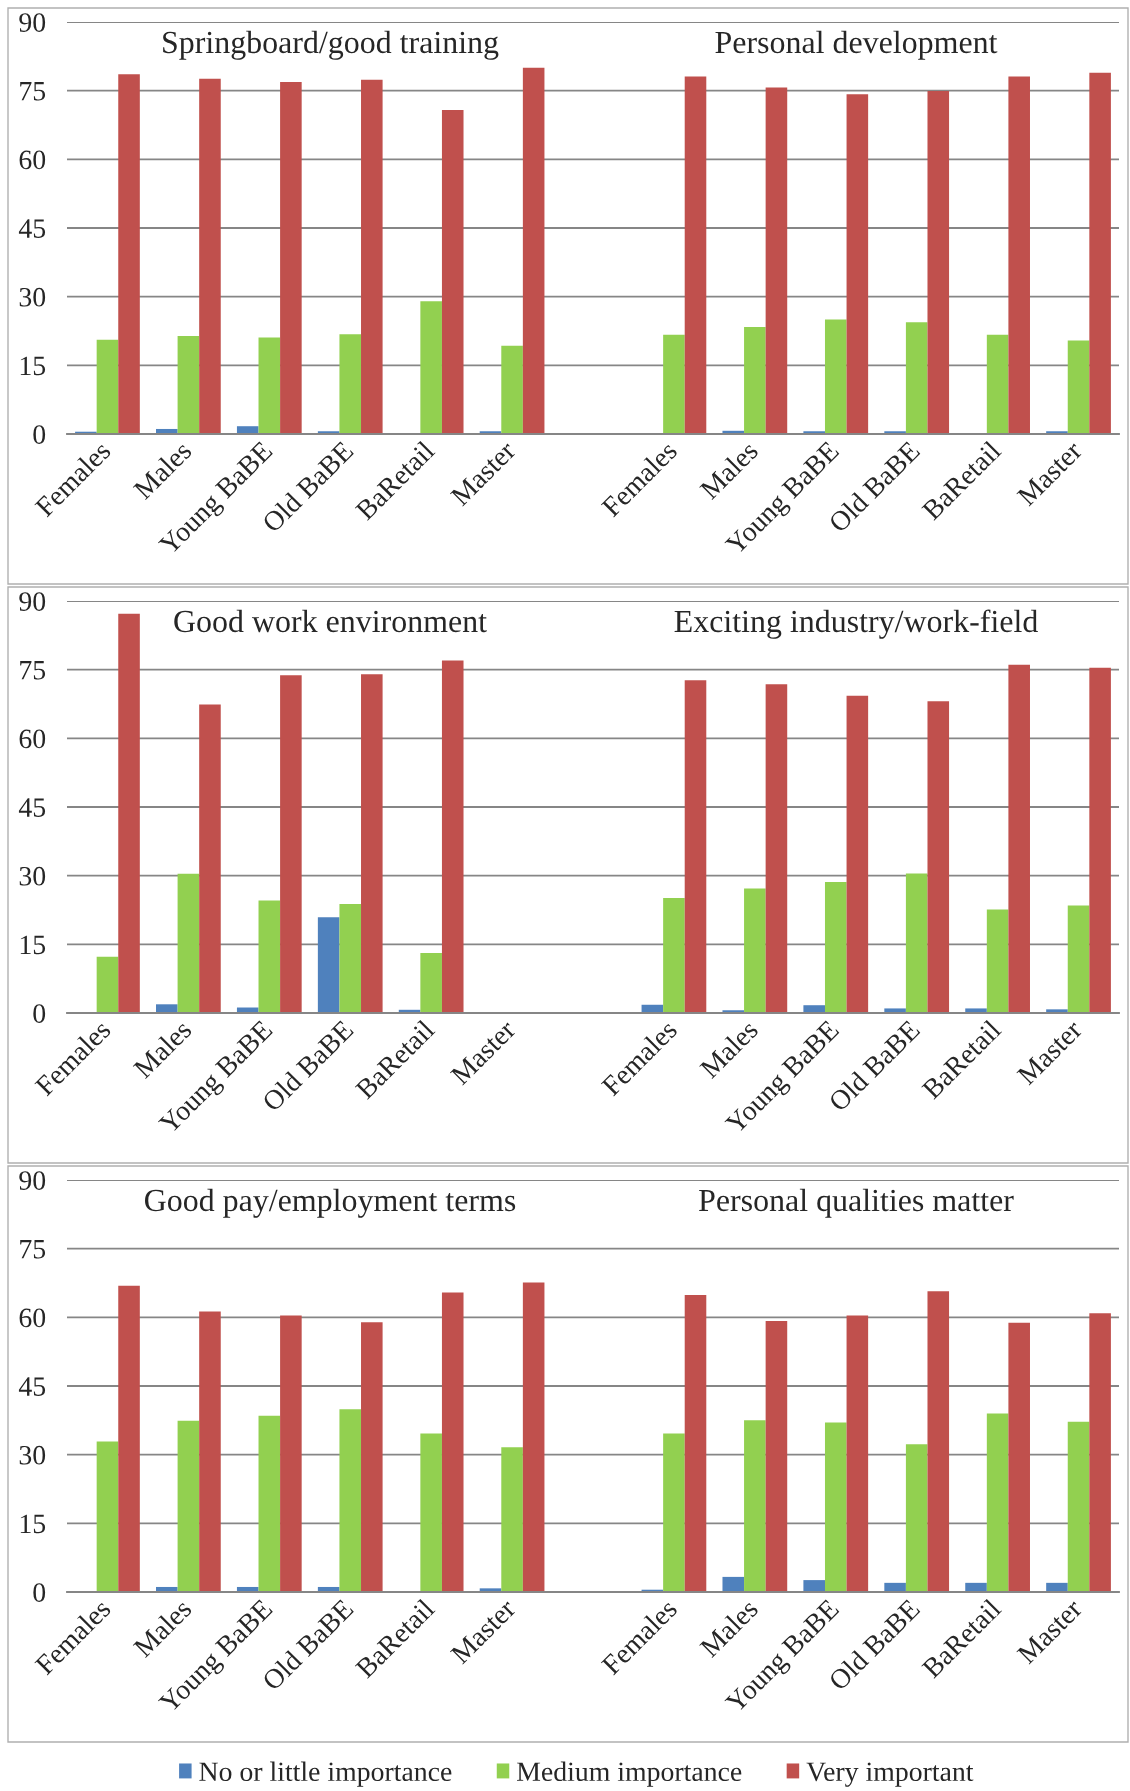 Image resolution: width=1130 pixels, height=1791 pixels. Describe the element at coordinates (331, 45) in the screenshot. I see `chart-title: Springboard/good training` at that location.